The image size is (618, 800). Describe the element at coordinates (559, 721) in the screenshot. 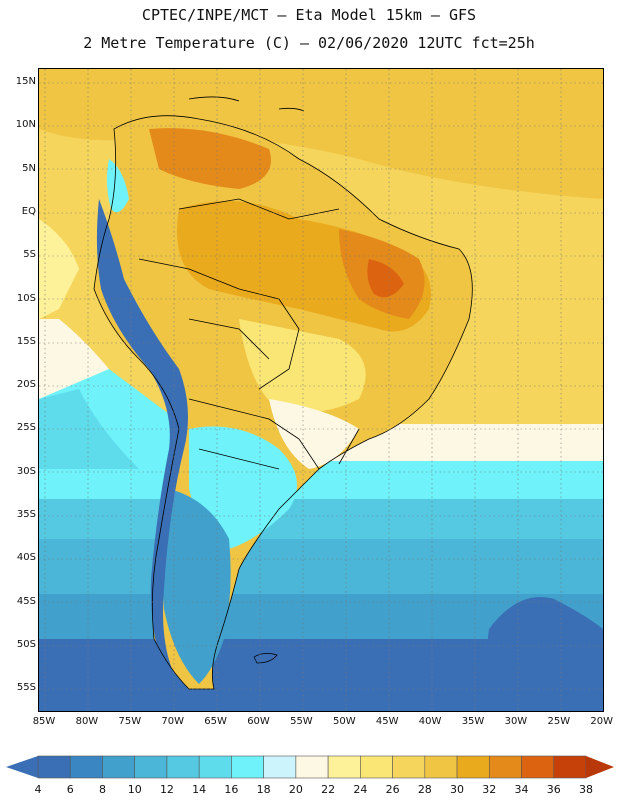

I see `lon-label: 25W` at that location.